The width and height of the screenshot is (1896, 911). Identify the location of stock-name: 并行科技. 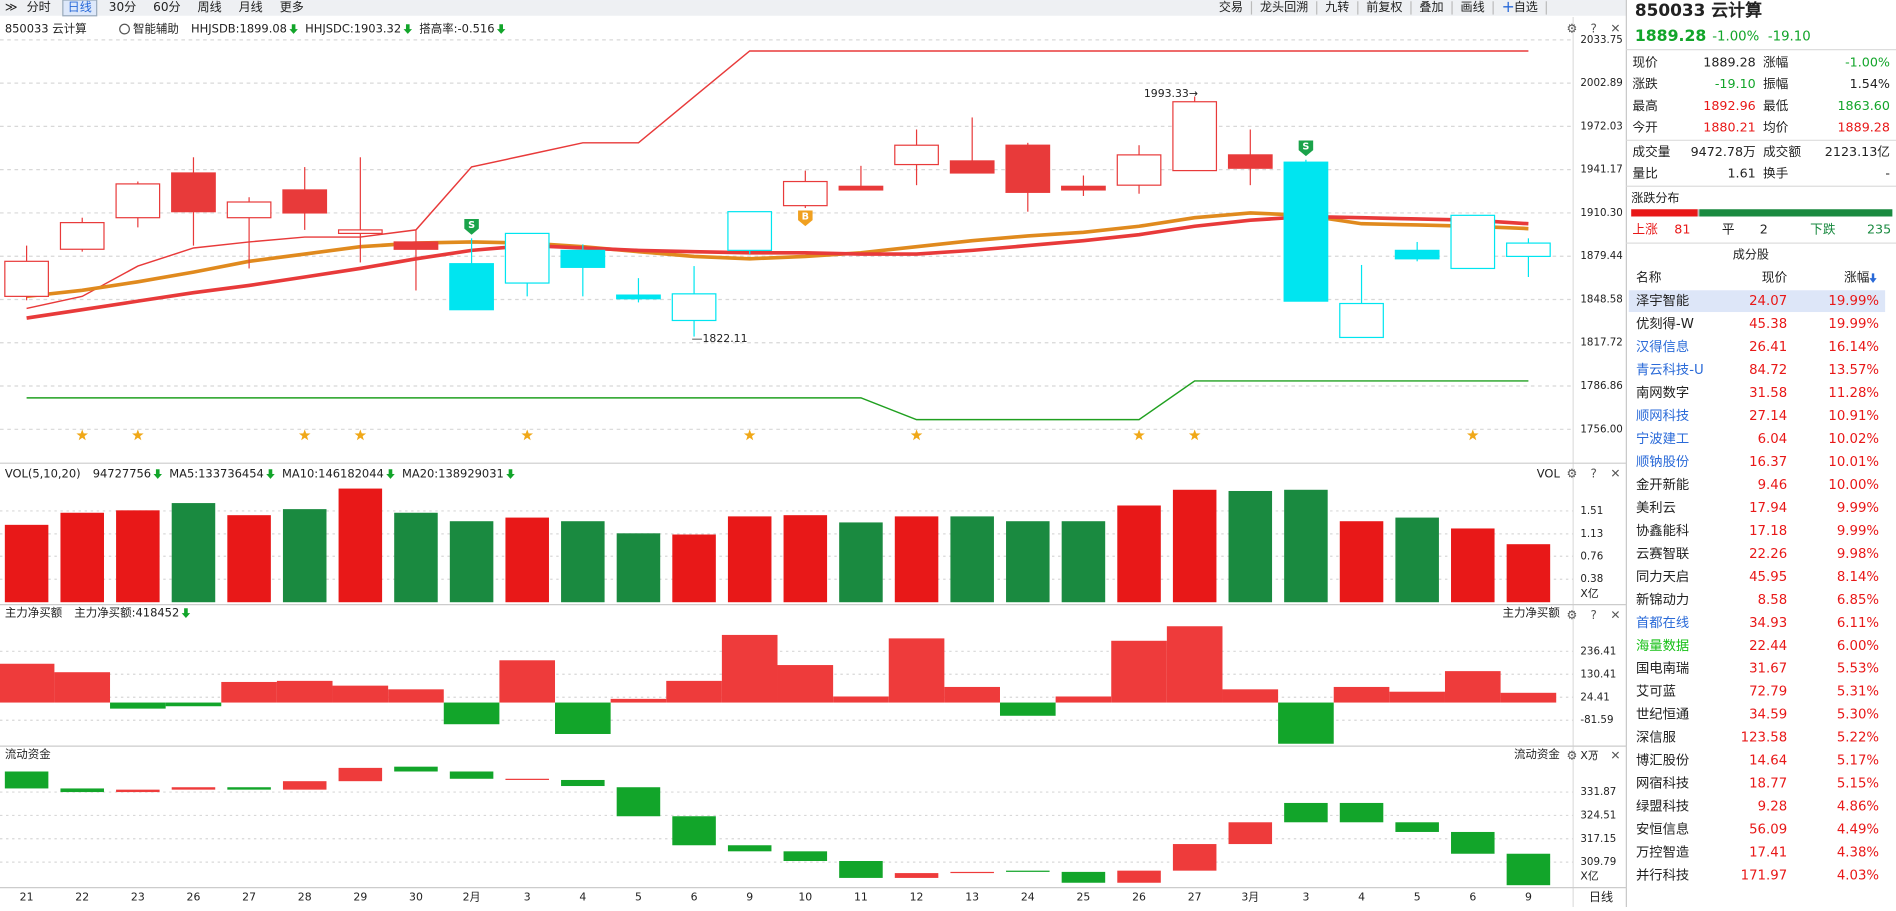
(1662, 876).